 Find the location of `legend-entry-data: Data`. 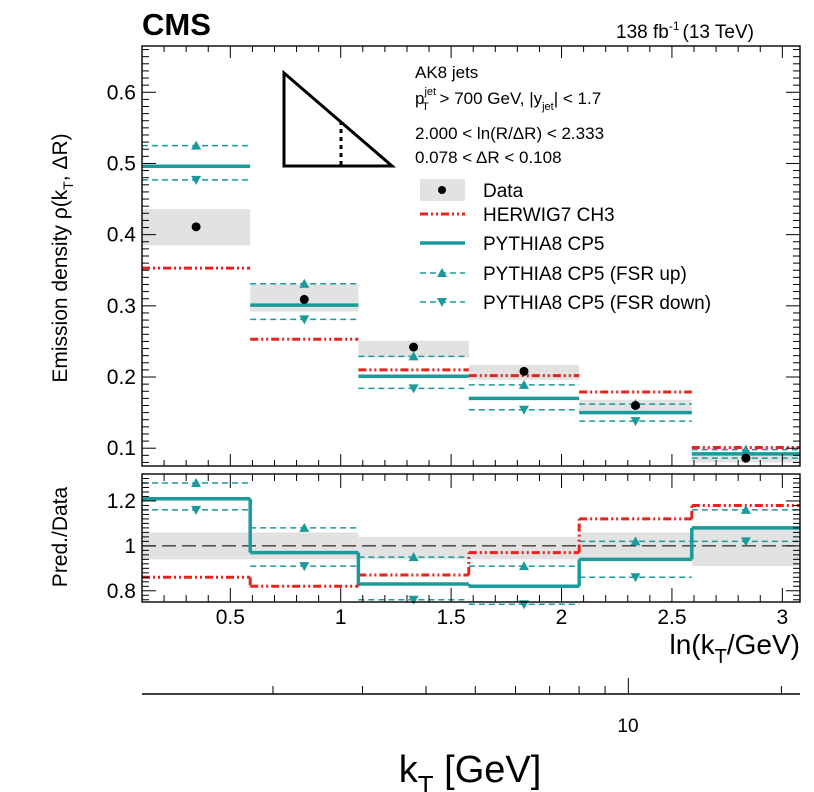

legend-entry-data: Data is located at coordinates (472, 190).